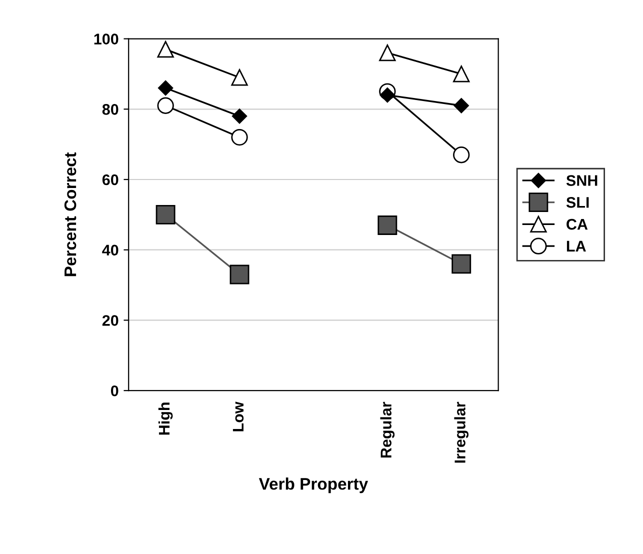 The image size is (643, 554). I want to click on y-tick-label: 20, so click(110, 320).